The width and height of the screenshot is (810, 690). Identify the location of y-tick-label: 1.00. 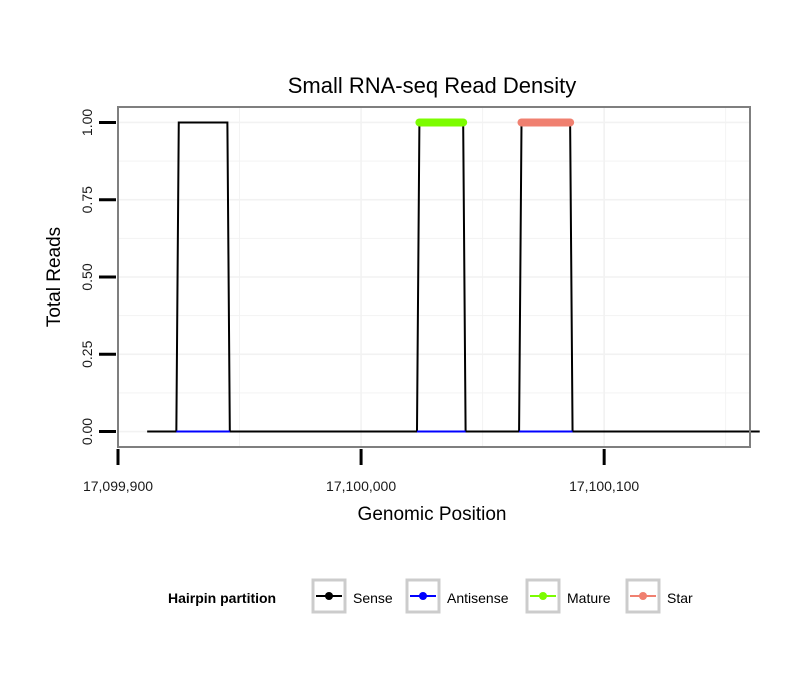
(87, 122).